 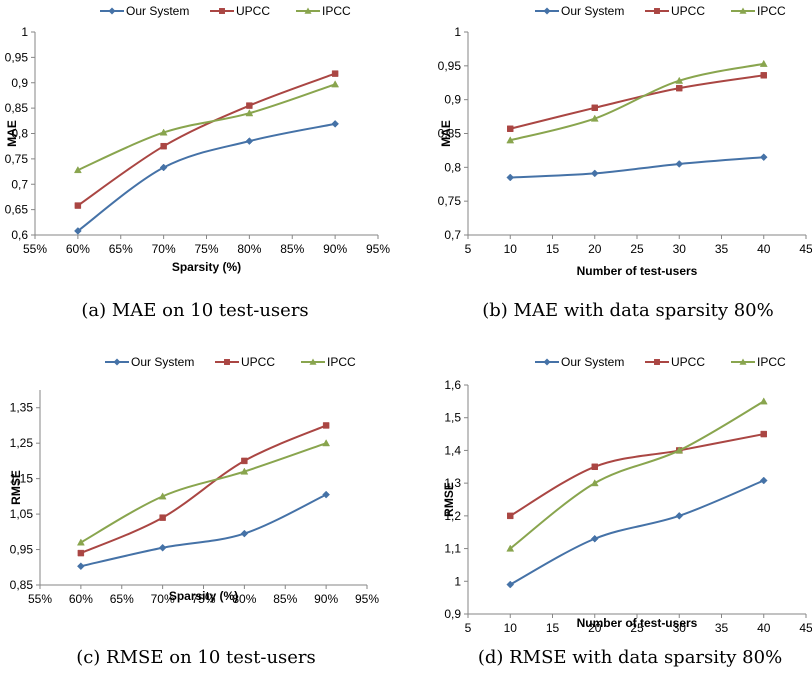 I want to click on y-tick-label: 1,5, so click(x=452, y=418).